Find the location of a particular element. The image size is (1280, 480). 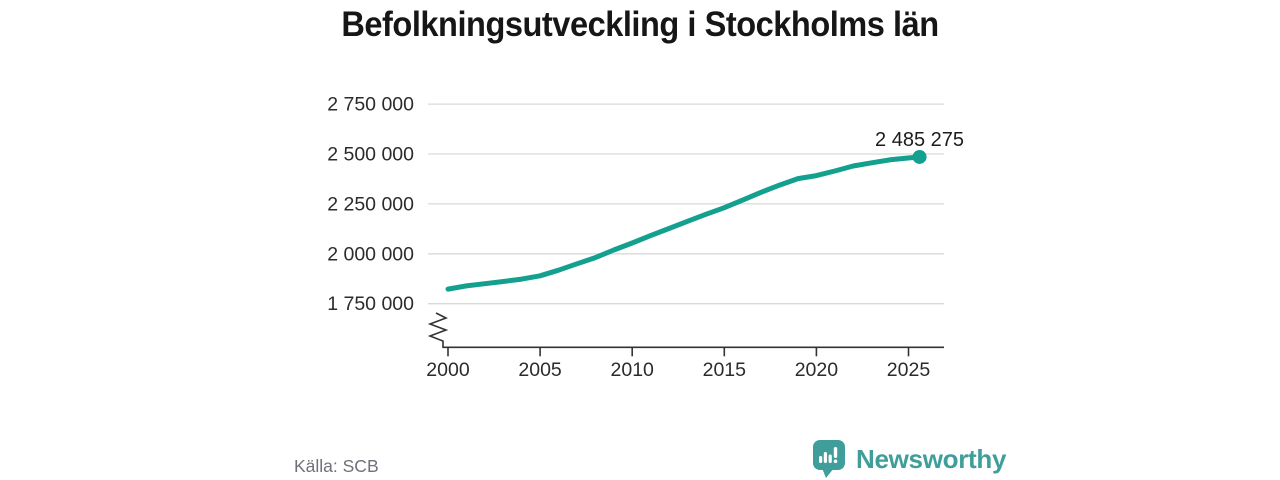

source-note: Källa: SCB is located at coordinates (336, 466).